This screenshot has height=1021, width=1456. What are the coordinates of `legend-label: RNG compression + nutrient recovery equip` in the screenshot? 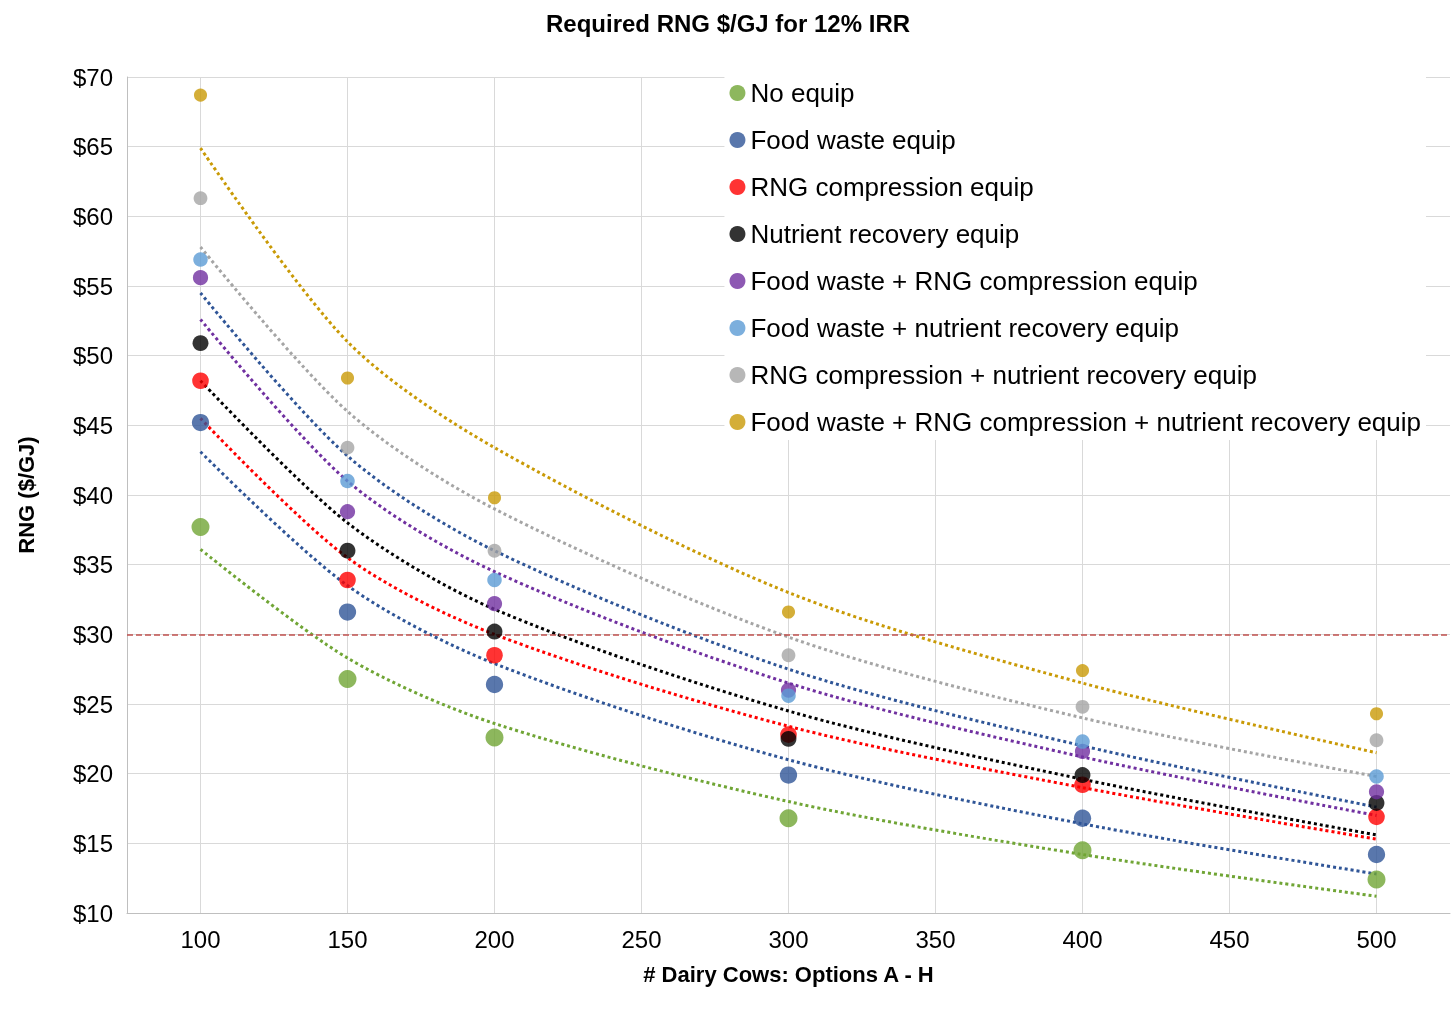 It's located at (1003, 375).